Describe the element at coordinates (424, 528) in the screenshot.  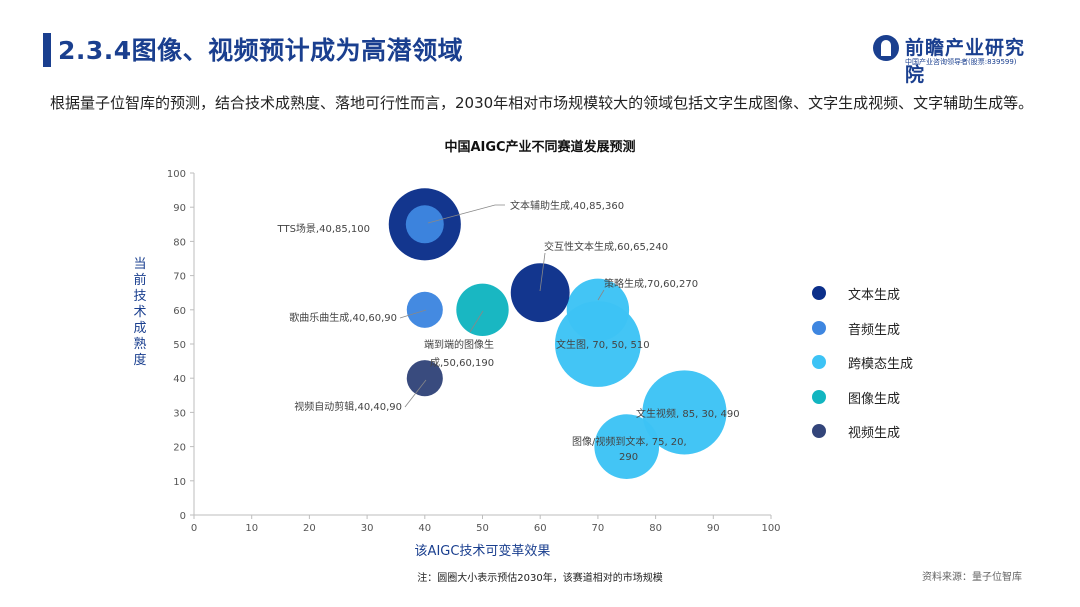
I see `x-tick-label: 40` at that location.